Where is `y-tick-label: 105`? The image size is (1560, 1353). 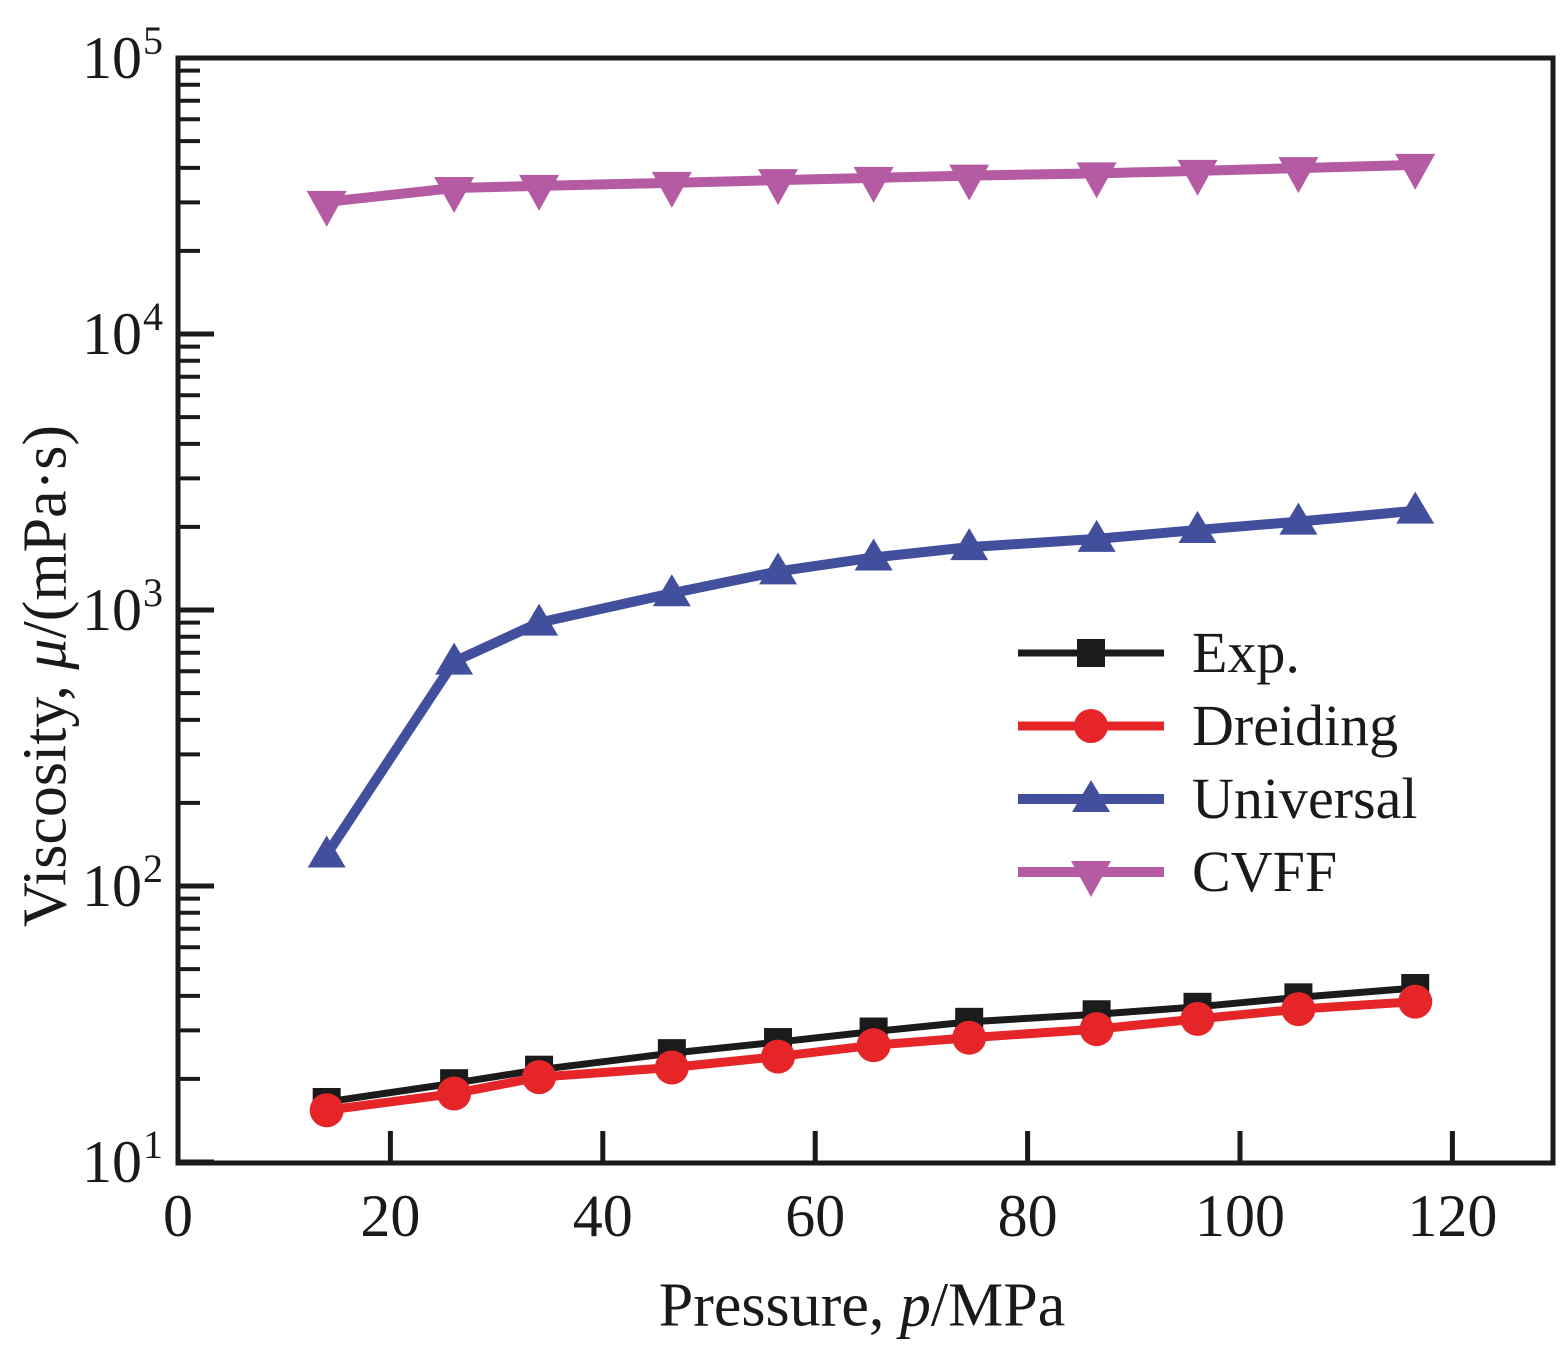 y-tick-label: 105 is located at coordinates (81, 56).